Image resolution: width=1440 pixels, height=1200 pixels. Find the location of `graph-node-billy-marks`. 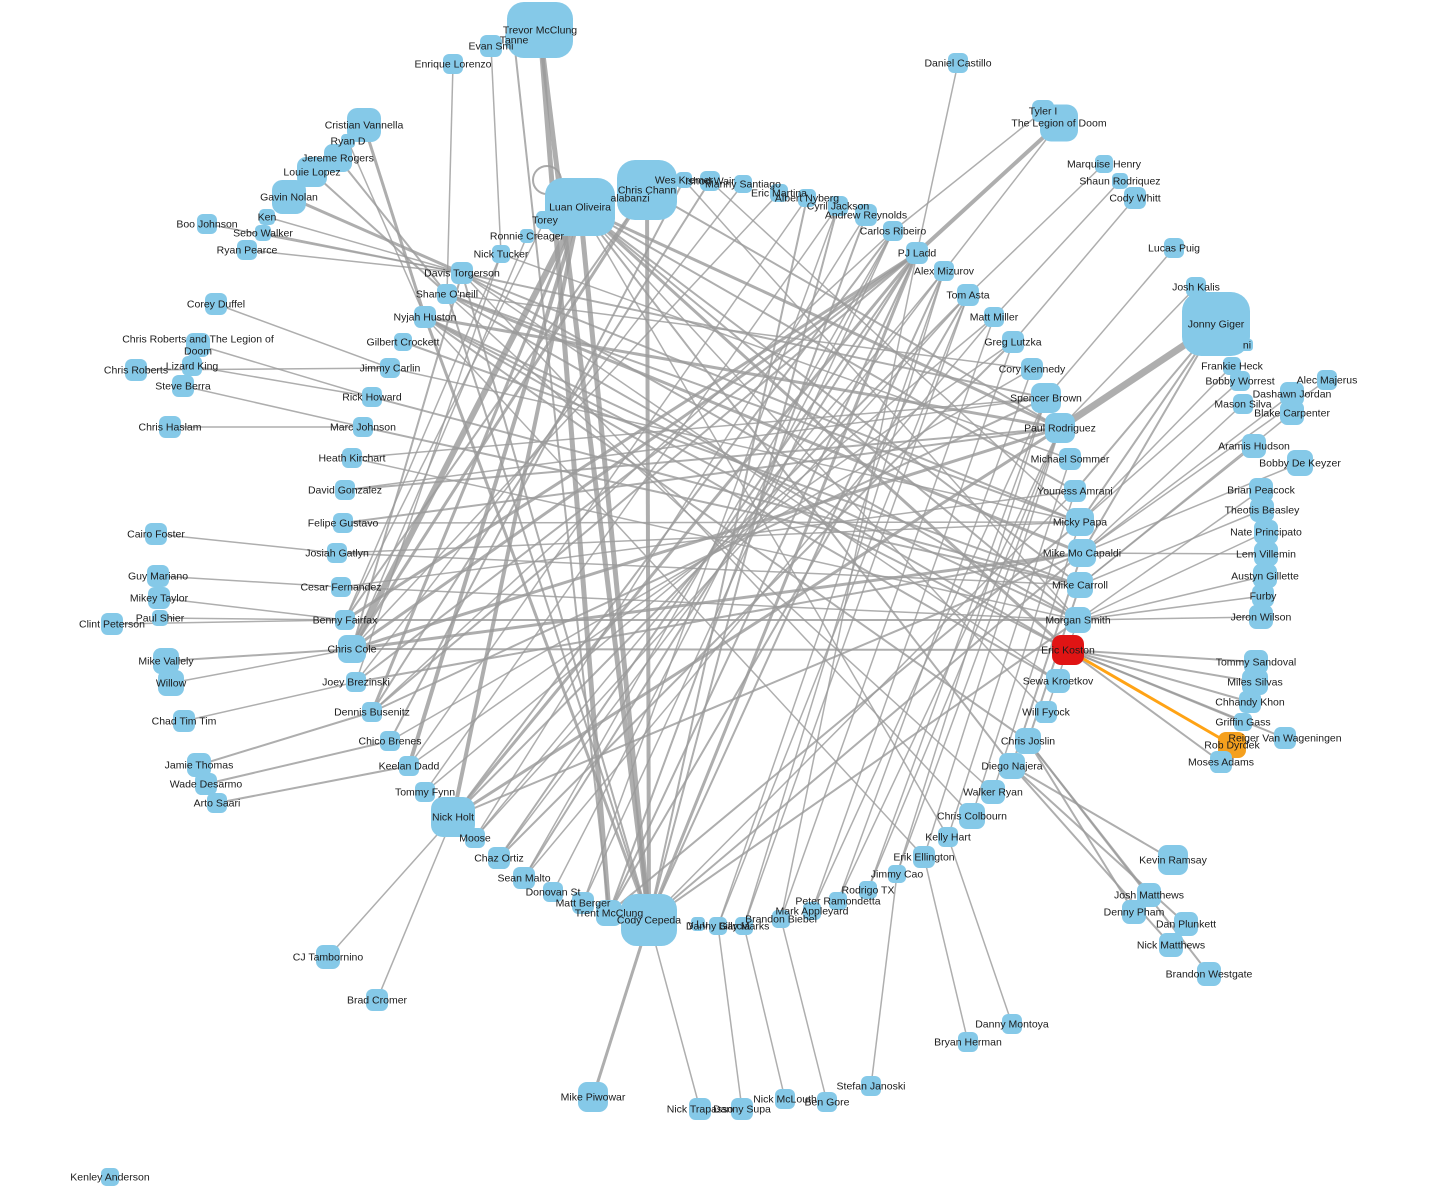

graph-node-billy-marks is located at coordinates (744, 926).